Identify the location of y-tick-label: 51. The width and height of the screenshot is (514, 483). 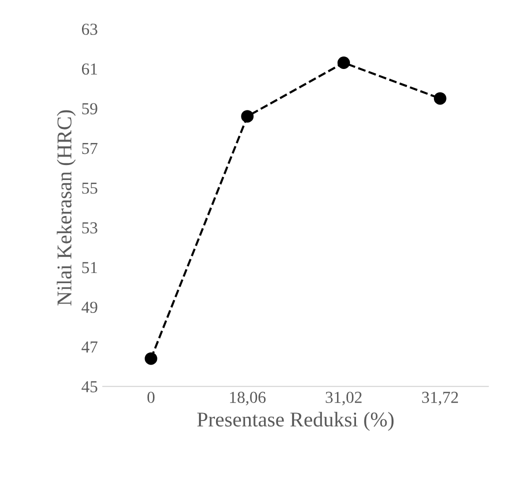
(89, 268).